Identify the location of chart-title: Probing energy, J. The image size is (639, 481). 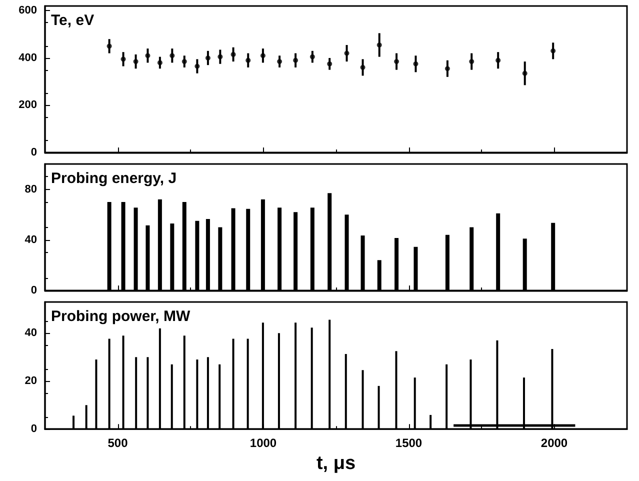
(114, 178).